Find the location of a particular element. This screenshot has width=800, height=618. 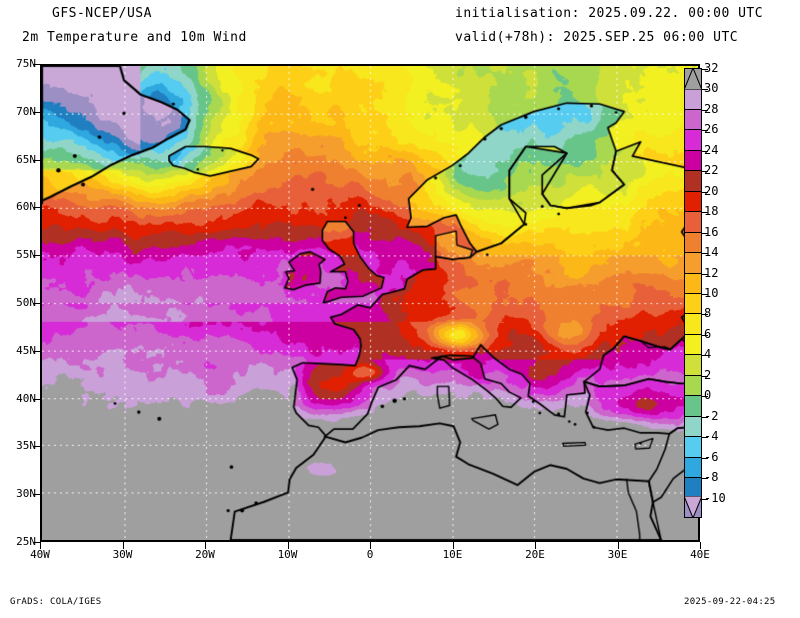

lon-label-30E: 30E is located at coordinates (617, 554).